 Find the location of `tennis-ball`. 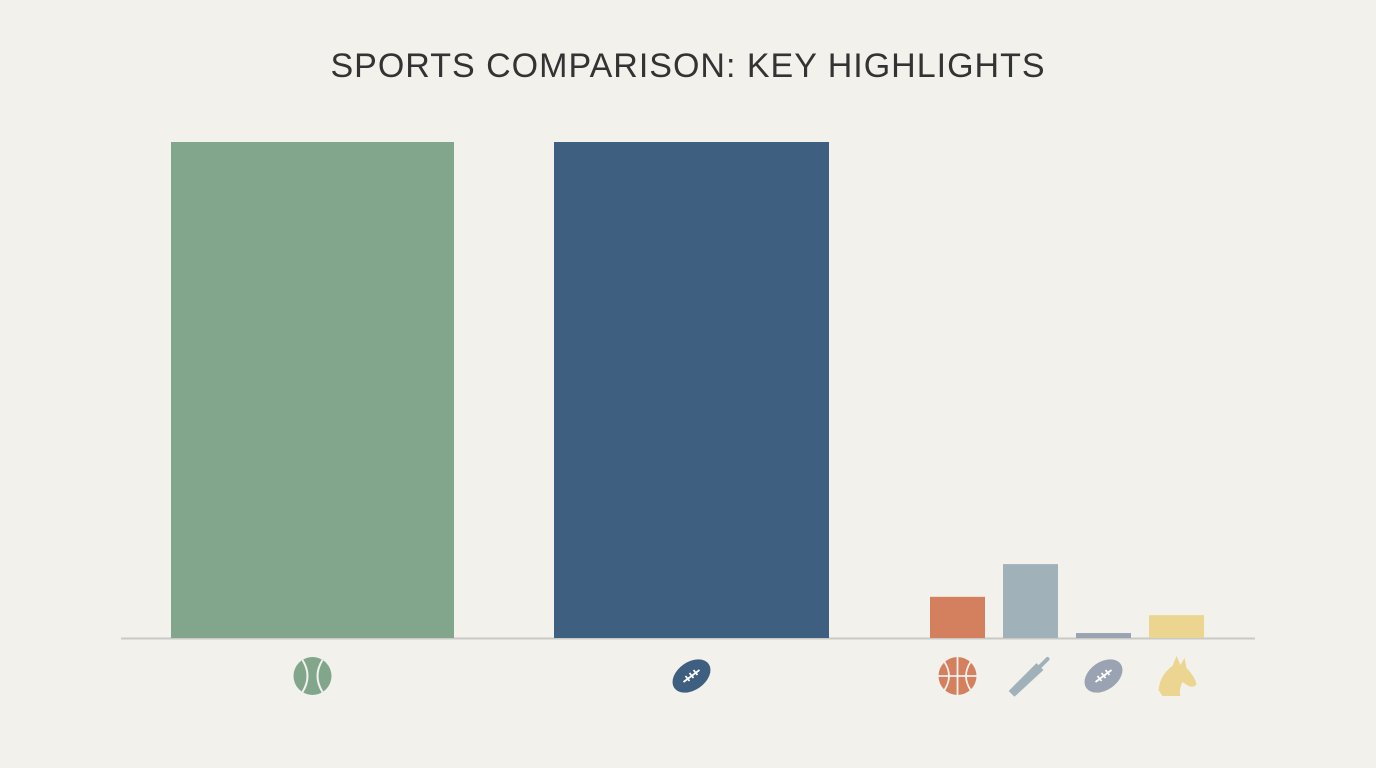

tennis-ball is located at coordinates (312, 676).